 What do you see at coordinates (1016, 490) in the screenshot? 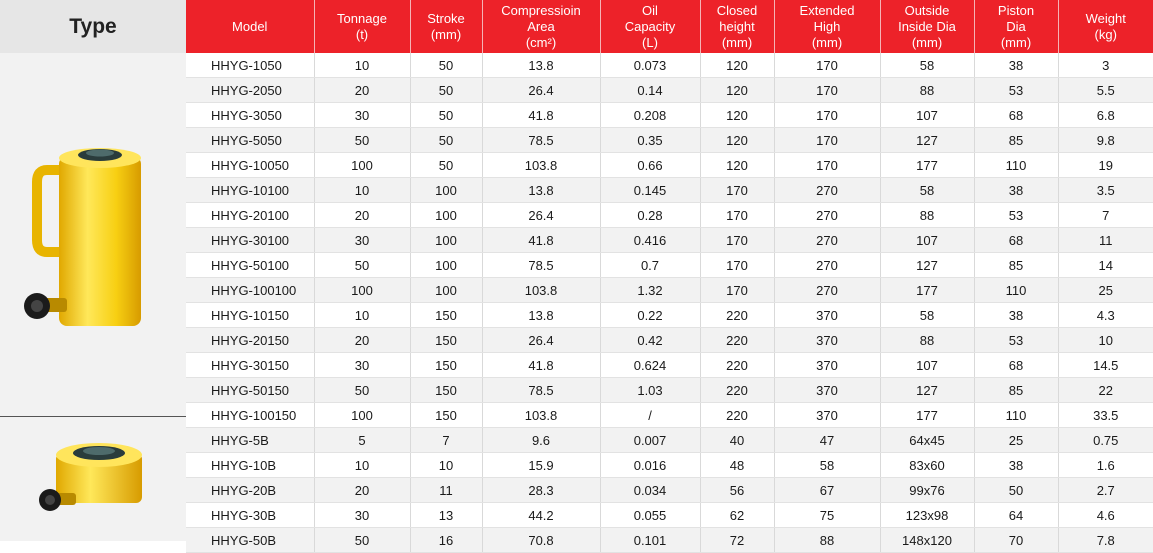
I see `cell-piston-dia: 50` at bounding box center [1016, 490].